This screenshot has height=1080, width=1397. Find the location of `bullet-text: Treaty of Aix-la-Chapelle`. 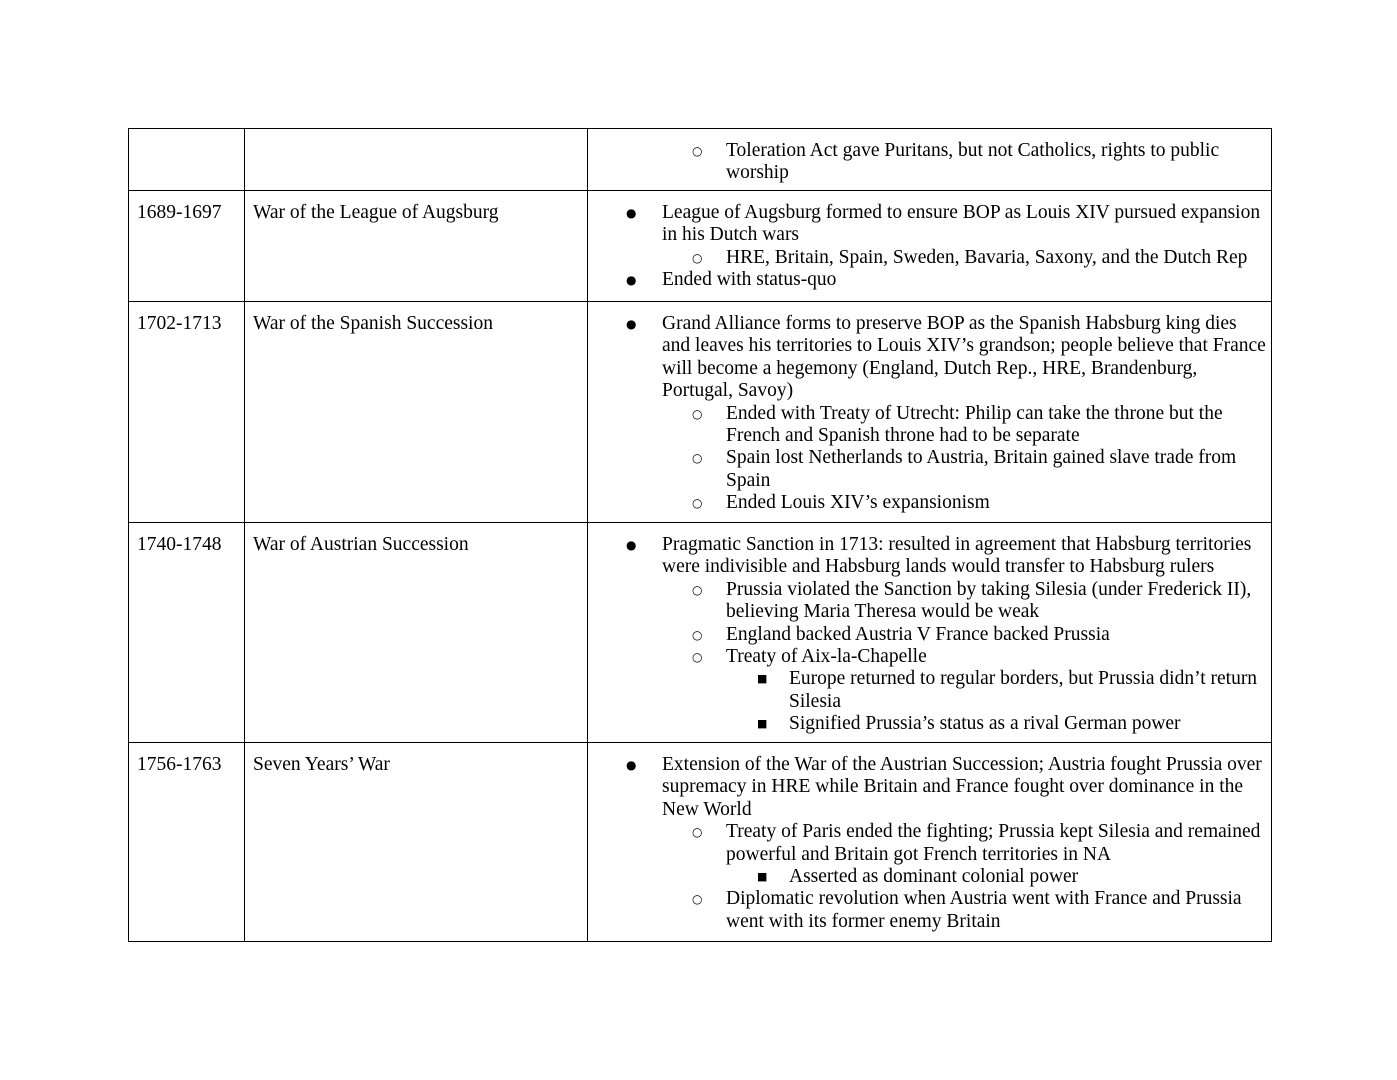

bullet-text: Treaty of Aix-la-Chapelle is located at coordinates (826, 657).